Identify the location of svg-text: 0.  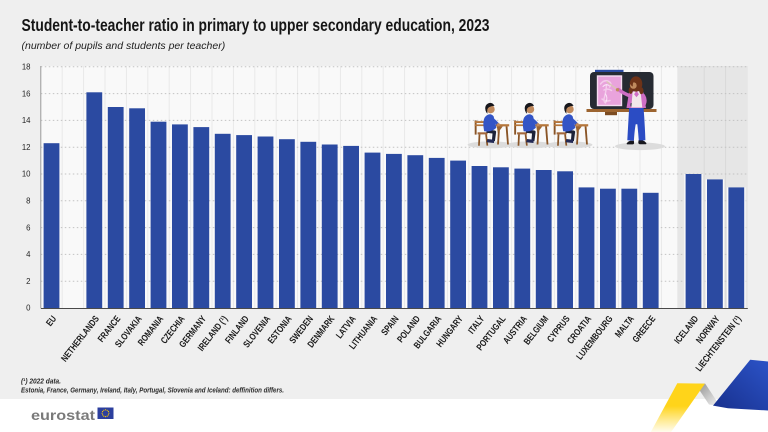
(28, 308).